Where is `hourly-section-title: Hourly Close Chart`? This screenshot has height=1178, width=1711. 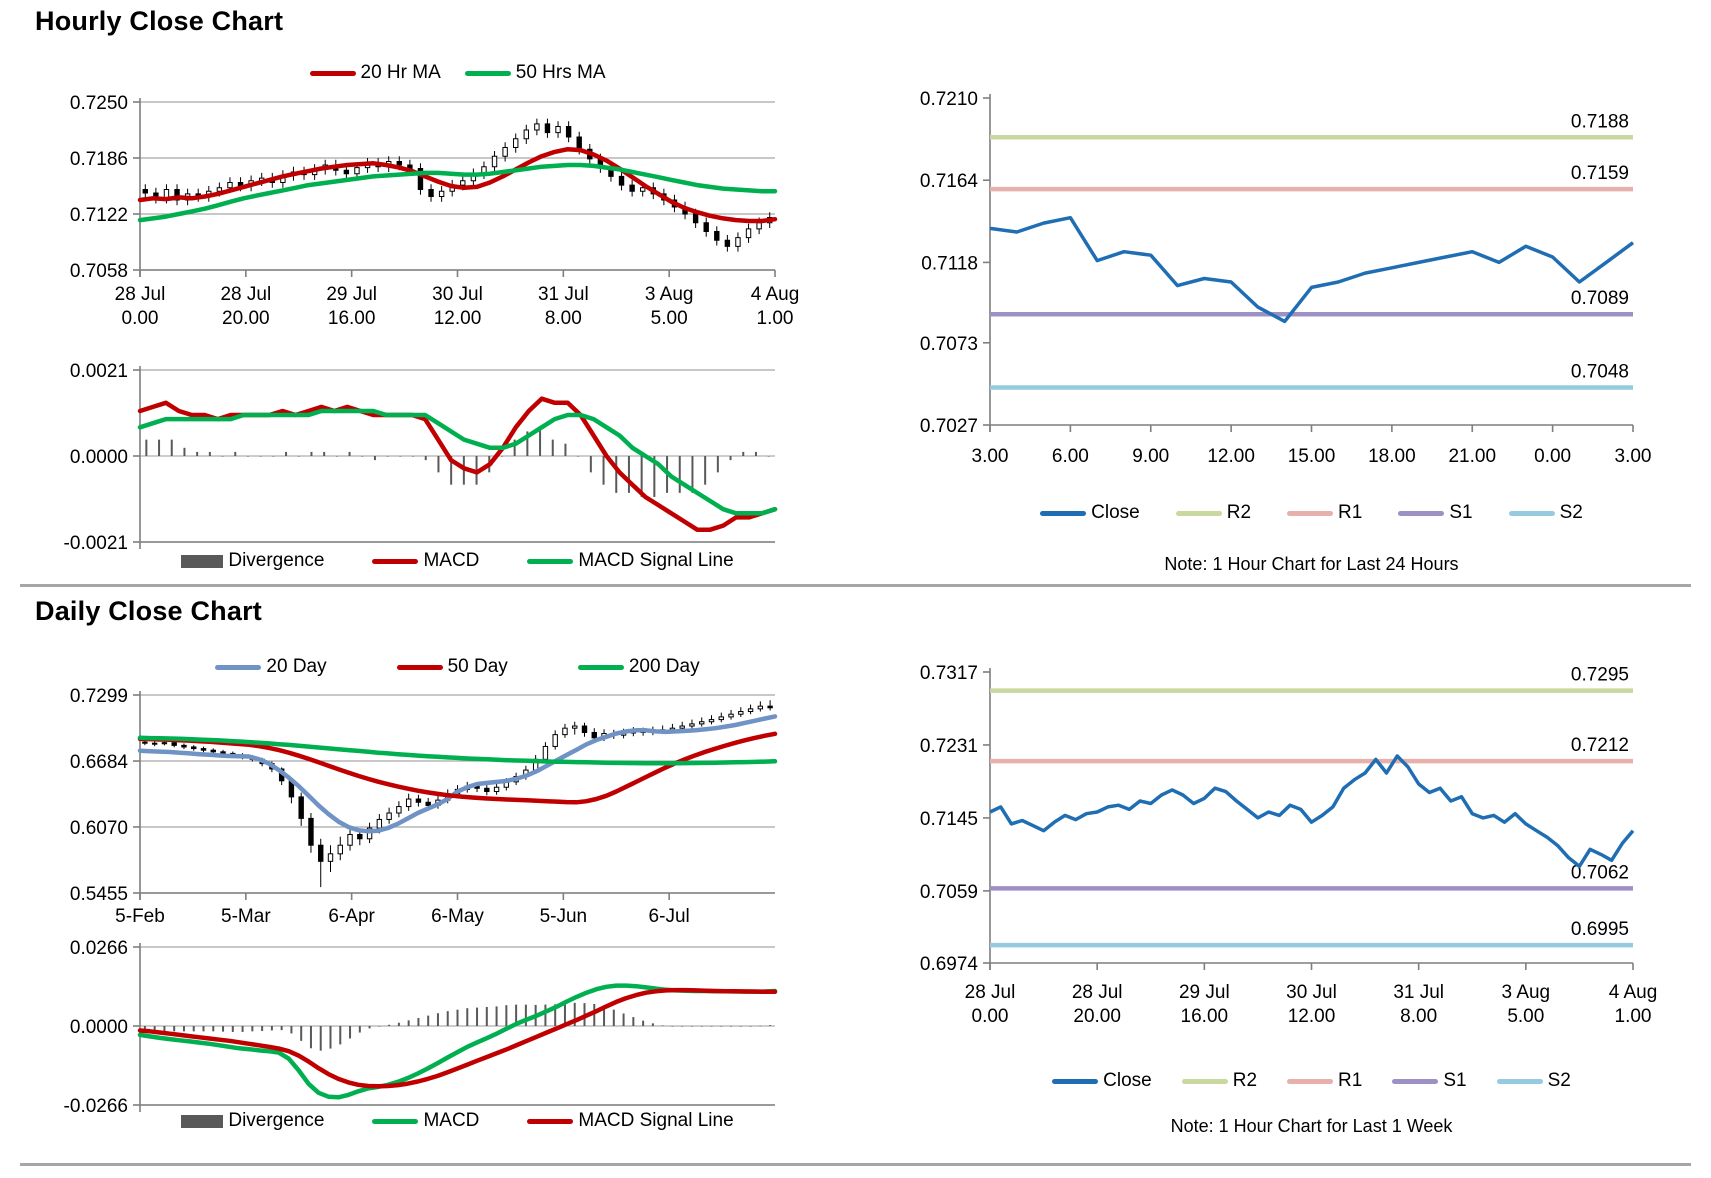 hourly-section-title: Hourly Close Chart is located at coordinates (159, 21).